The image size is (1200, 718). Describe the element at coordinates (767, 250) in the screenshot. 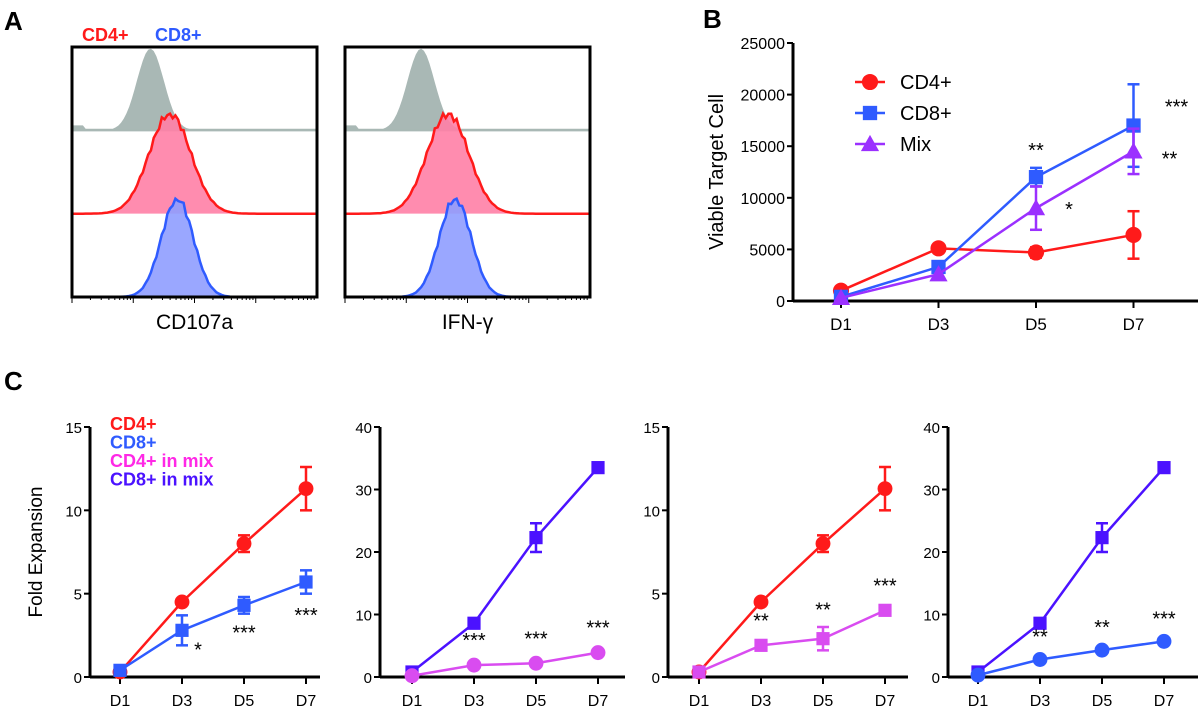

I see `y-tick-label: 5000` at that location.